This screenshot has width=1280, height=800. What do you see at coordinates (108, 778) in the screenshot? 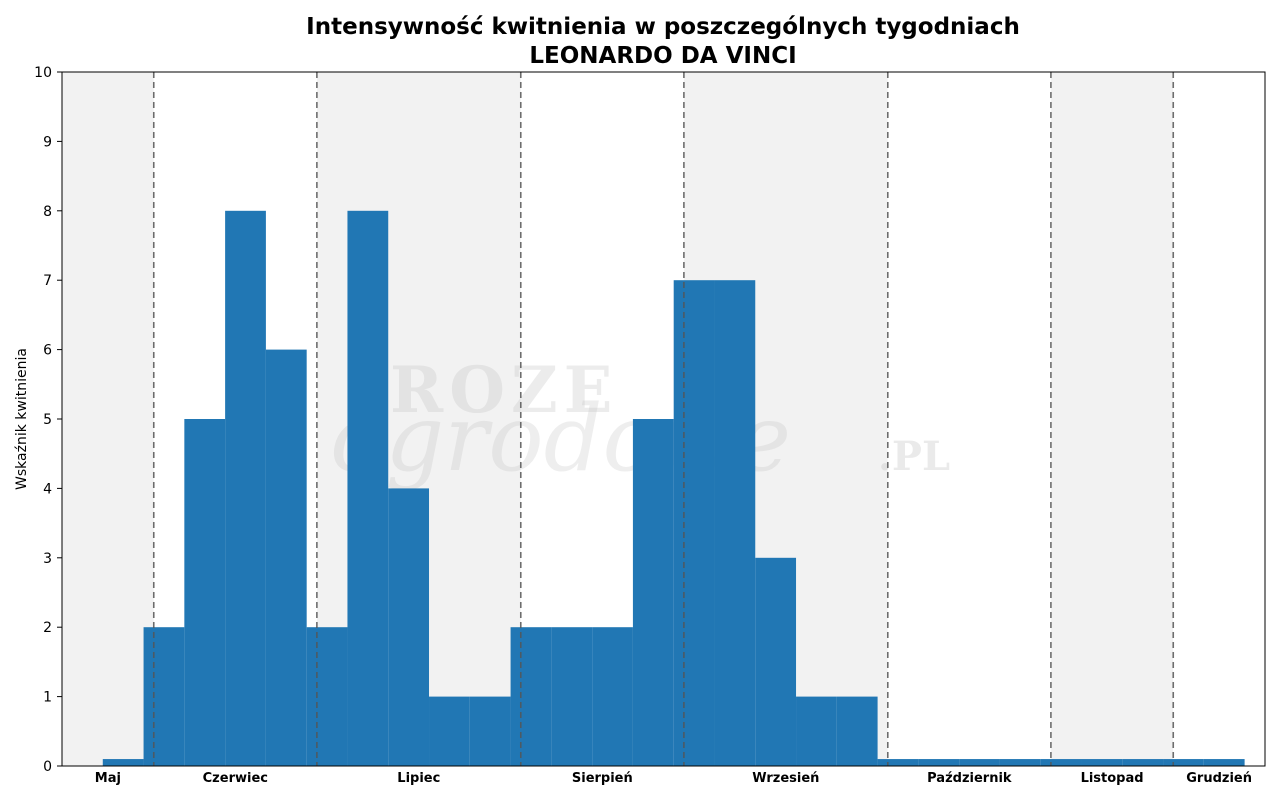
I see `month-label: Maj` at bounding box center [108, 778].